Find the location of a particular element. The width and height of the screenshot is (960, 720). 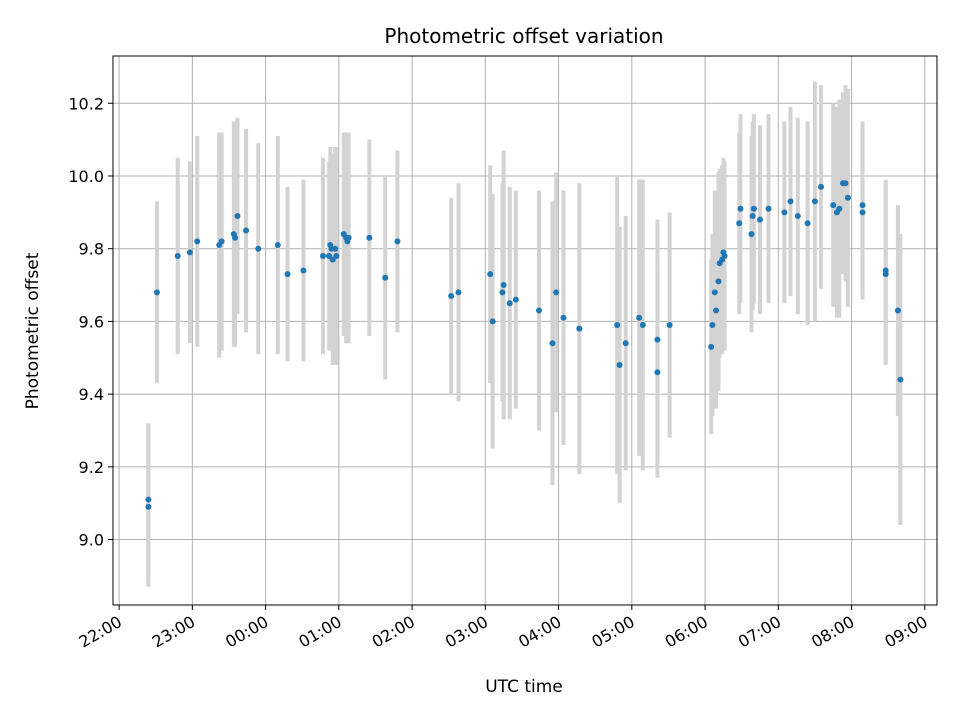

x-tick-label: 07:00 is located at coordinates (759, 632).